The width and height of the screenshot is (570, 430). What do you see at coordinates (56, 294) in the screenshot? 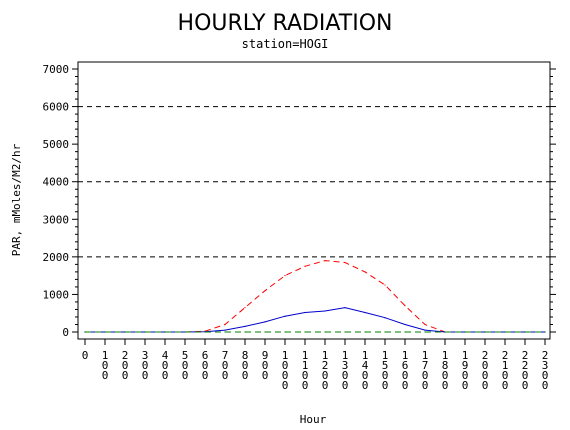
I see `y-tick-label: 1000` at bounding box center [56, 294].